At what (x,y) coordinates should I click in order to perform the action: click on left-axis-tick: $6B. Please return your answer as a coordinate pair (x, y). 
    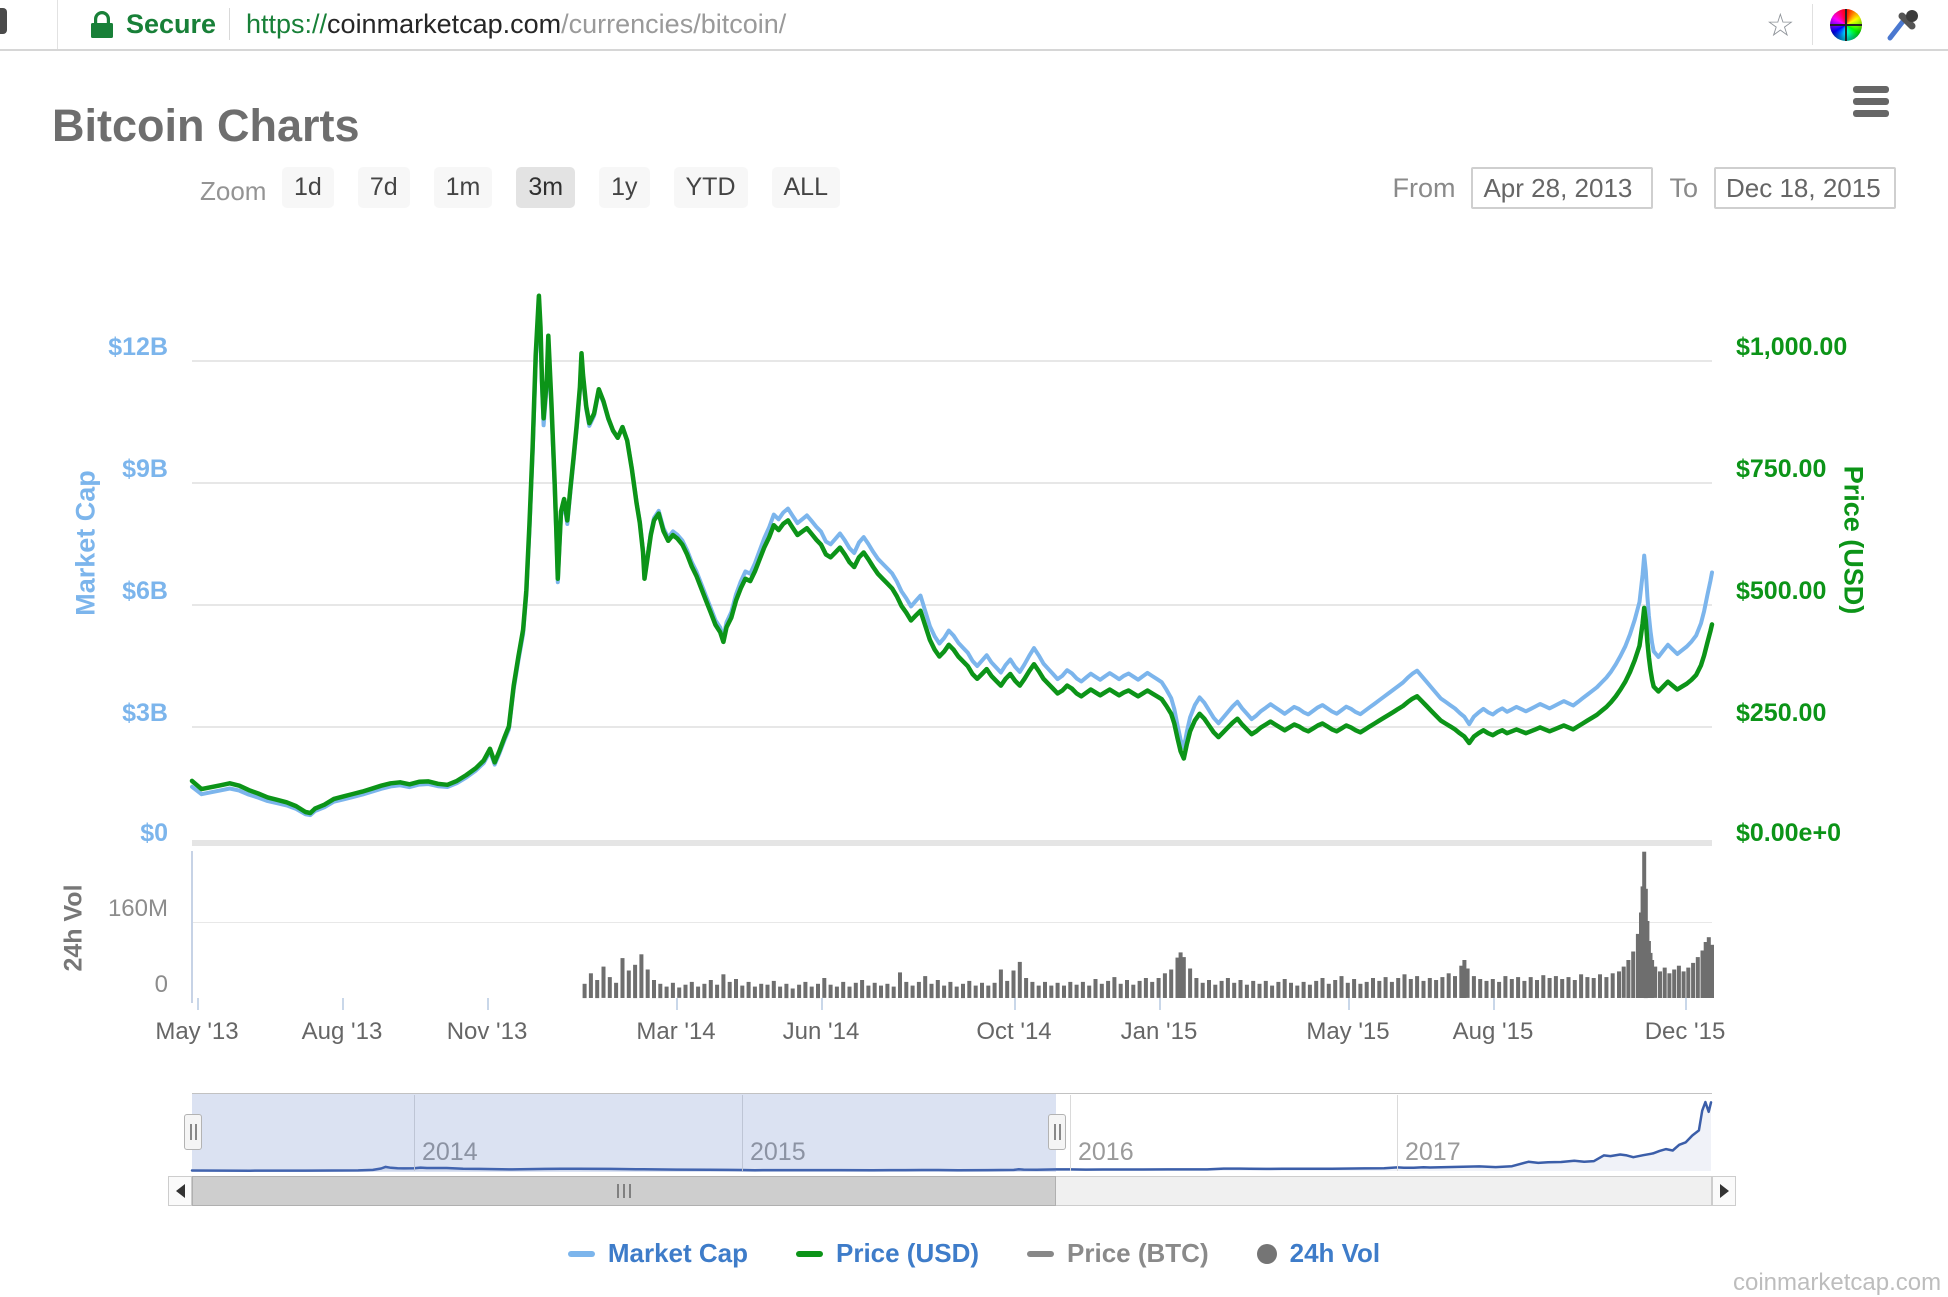
    Looking at the image, I should click on (145, 591).